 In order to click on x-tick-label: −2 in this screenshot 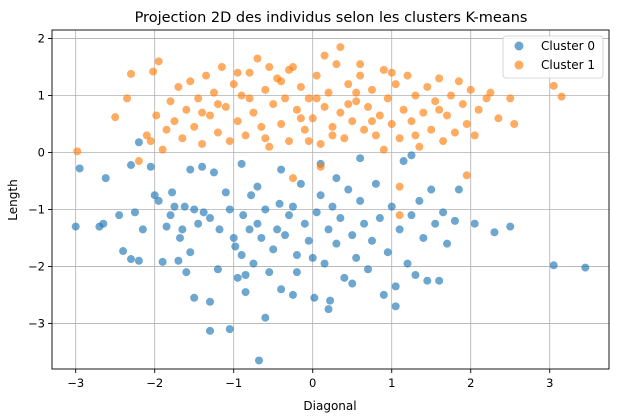, I will do `click(154, 383)`.